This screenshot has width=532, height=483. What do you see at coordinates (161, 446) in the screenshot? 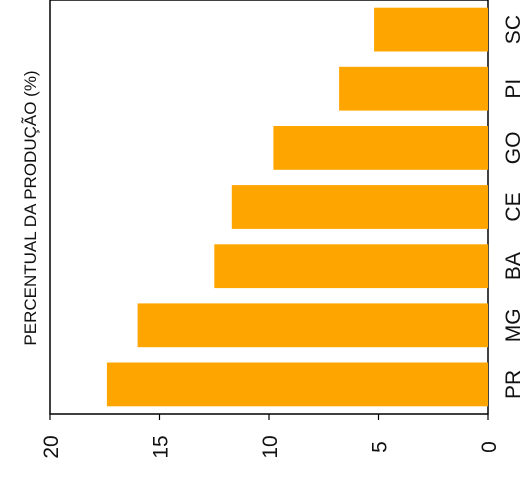
I see `tick-label-15: 15` at bounding box center [161, 446].